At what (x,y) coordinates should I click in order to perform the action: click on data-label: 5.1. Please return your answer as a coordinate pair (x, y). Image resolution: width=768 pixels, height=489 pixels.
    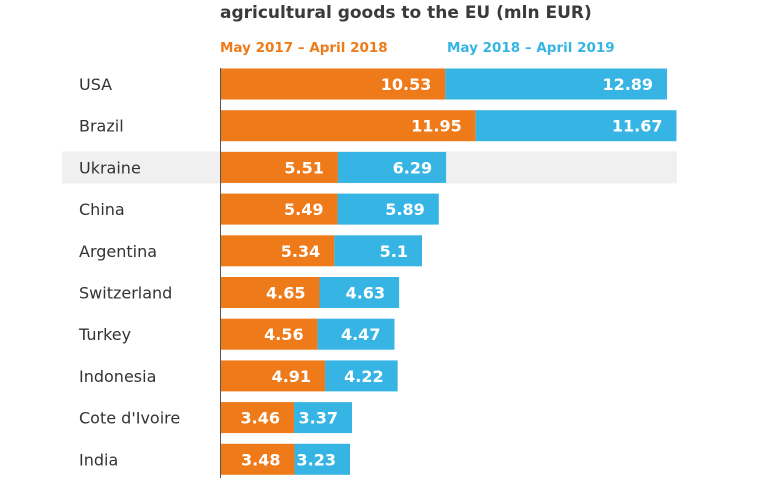
    Looking at the image, I should click on (394, 251).